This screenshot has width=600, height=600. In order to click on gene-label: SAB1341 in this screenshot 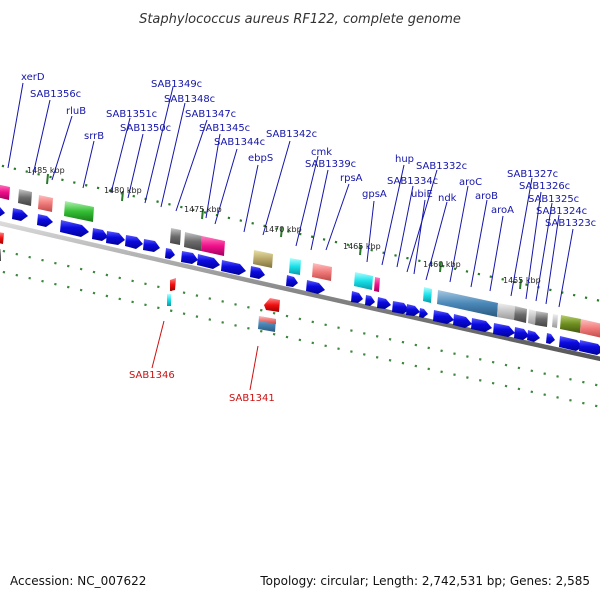, I will do `click(252, 398)`.